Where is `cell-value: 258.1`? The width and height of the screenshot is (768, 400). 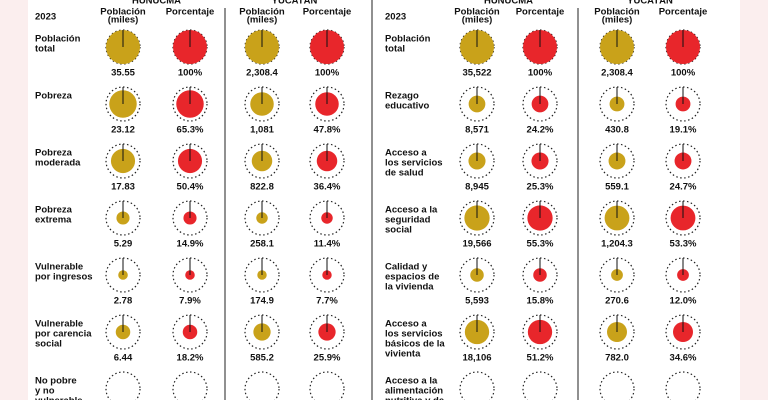 cell-value: 258.1 is located at coordinates (262, 244).